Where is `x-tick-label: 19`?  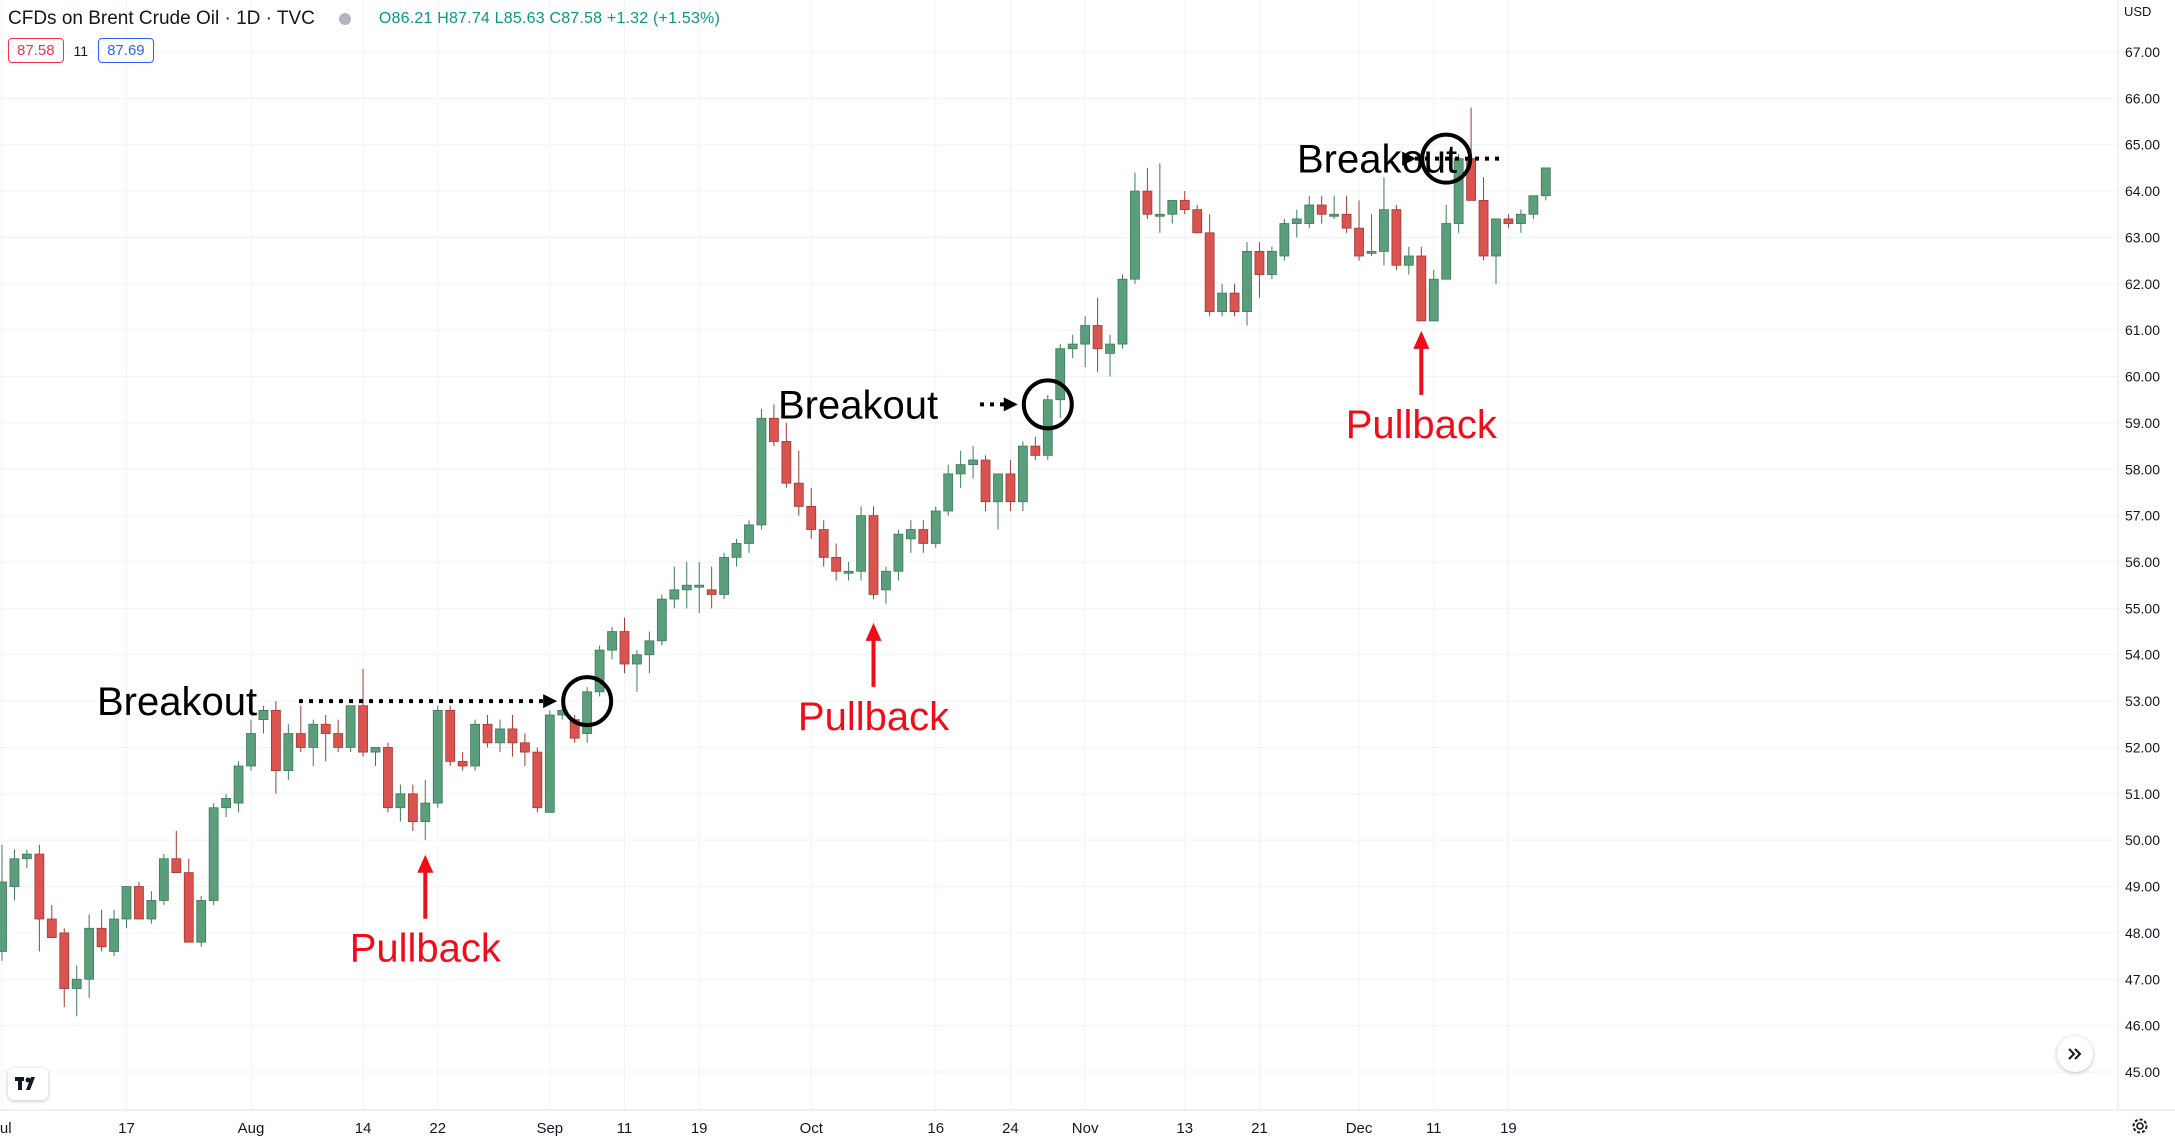 x-tick-label: 19 is located at coordinates (1508, 1128).